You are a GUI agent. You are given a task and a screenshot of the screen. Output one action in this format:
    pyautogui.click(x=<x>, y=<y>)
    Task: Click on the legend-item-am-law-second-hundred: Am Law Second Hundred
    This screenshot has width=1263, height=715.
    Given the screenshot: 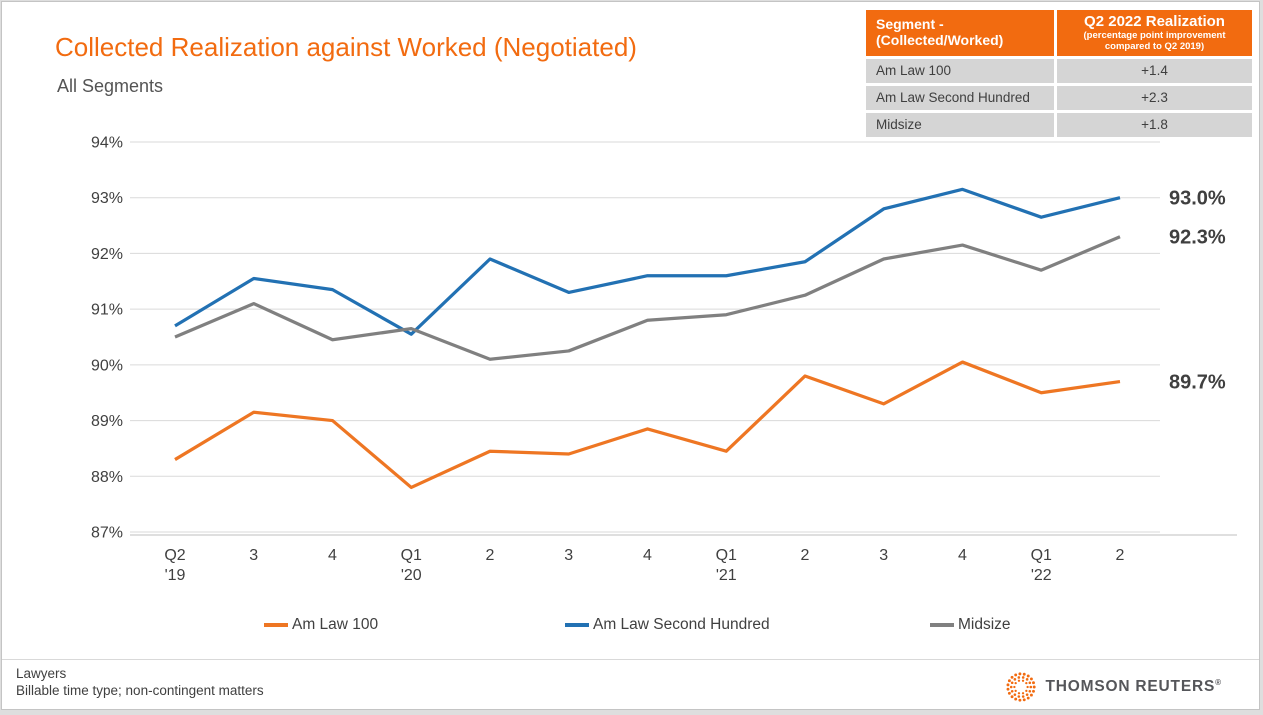 What is the action you would take?
    pyautogui.click(x=667, y=625)
    